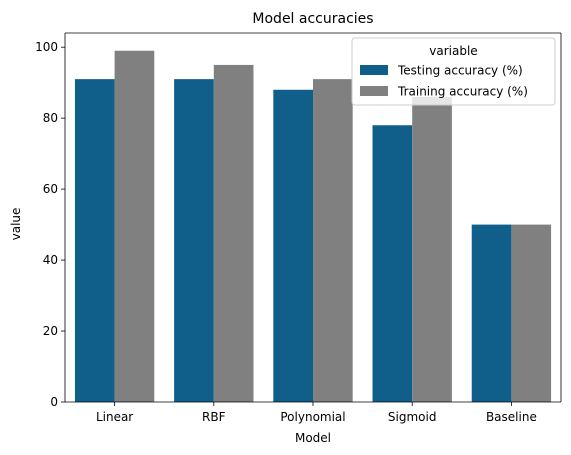 The image size is (571, 455). What do you see at coordinates (293, 246) in the screenshot?
I see `bar-testing-polynomial` at bounding box center [293, 246].